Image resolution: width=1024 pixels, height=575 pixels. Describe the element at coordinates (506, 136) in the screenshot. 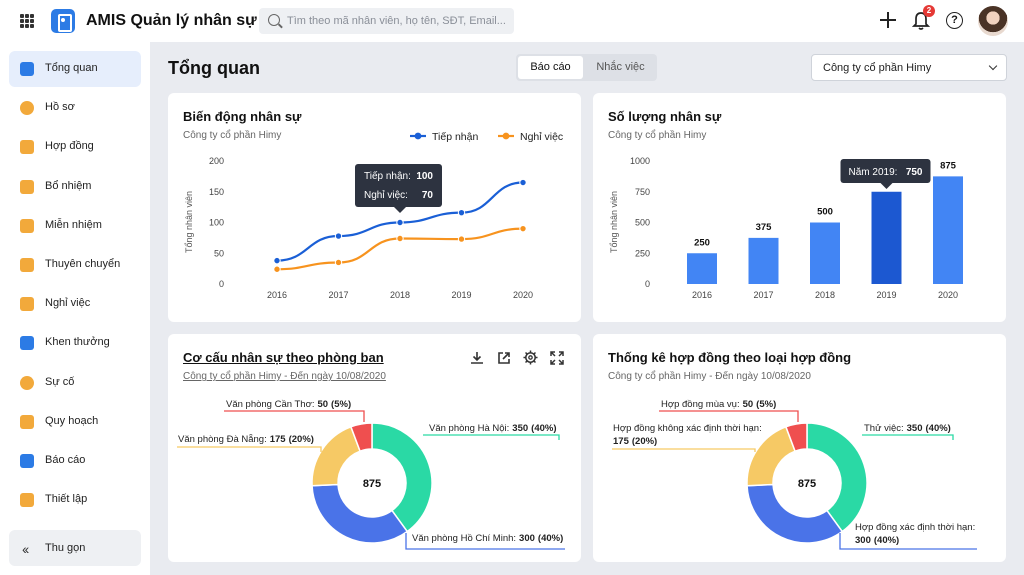

I see `legend-marker` at that location.